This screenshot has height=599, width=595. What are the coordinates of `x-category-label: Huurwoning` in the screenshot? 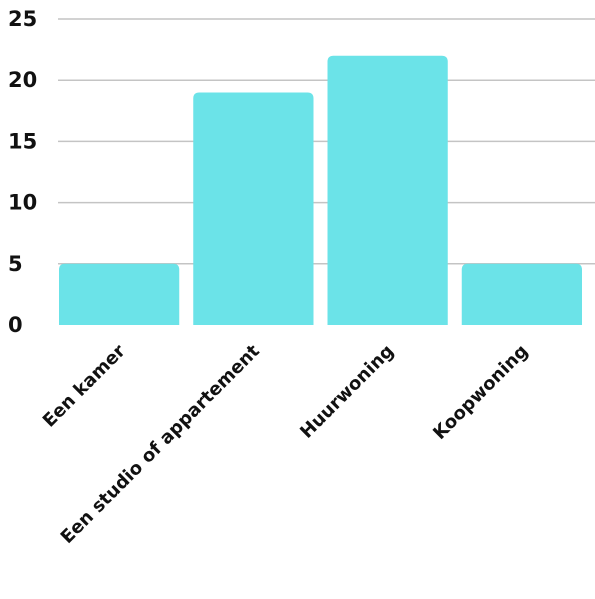 It's located at (347, 392).